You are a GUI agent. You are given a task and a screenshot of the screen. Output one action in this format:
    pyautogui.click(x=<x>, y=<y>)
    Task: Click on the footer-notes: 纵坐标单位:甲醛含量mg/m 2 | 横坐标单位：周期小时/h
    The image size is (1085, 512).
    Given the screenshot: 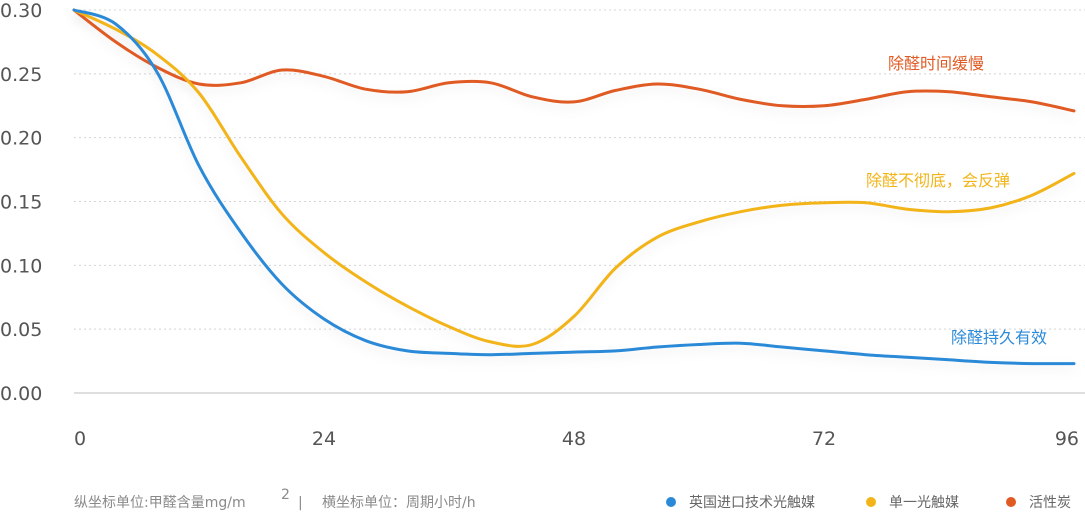 What is the action you would take?
    pyautogui.click(x=275, y=499)
    